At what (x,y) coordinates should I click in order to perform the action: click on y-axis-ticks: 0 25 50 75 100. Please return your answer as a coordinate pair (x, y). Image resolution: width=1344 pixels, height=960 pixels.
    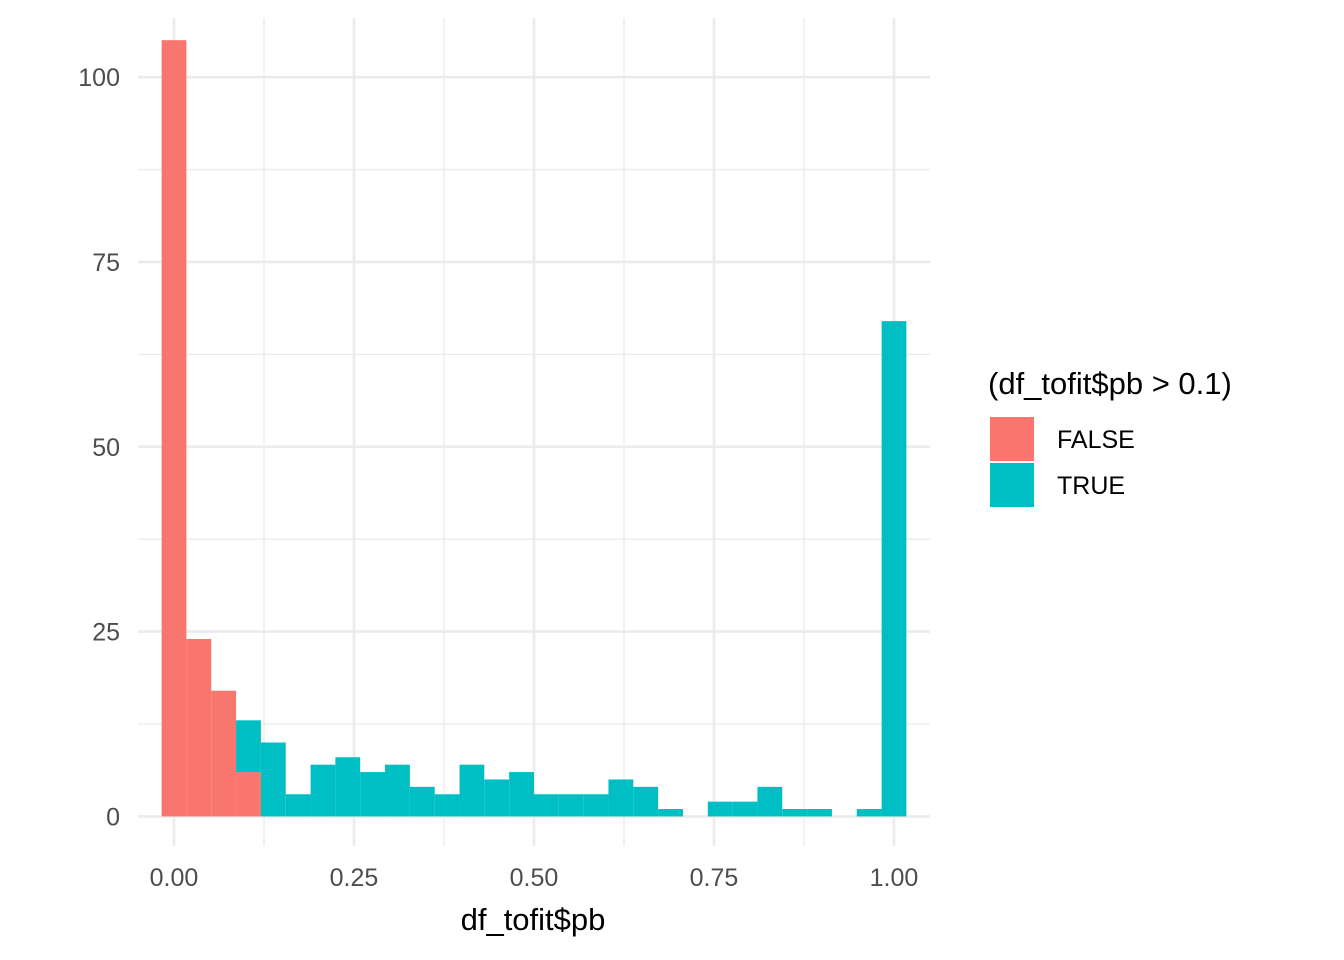
    Looking at the image, I should click on (99, 447).